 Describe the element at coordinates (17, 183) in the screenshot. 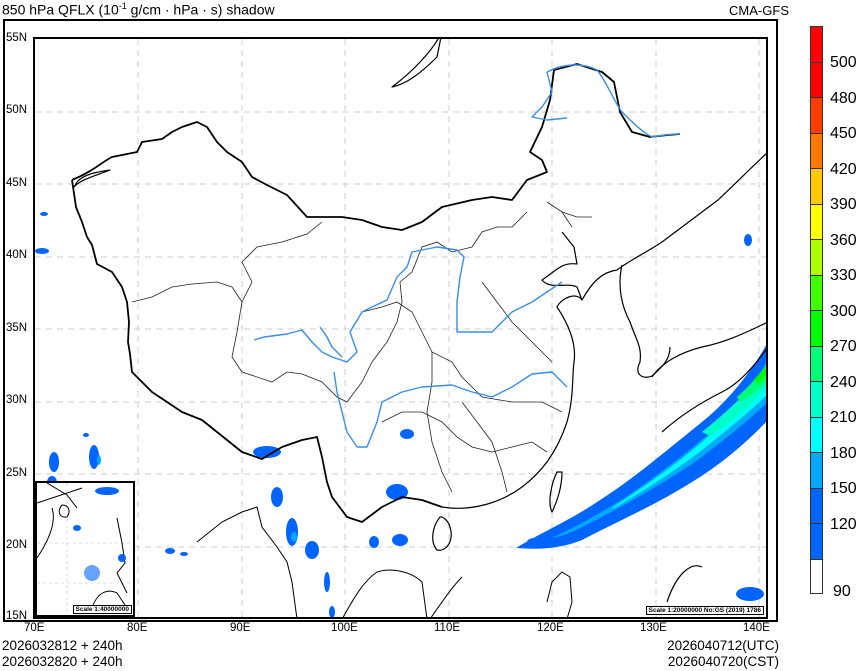

I see `lat-label-45n: 45N` at that location.